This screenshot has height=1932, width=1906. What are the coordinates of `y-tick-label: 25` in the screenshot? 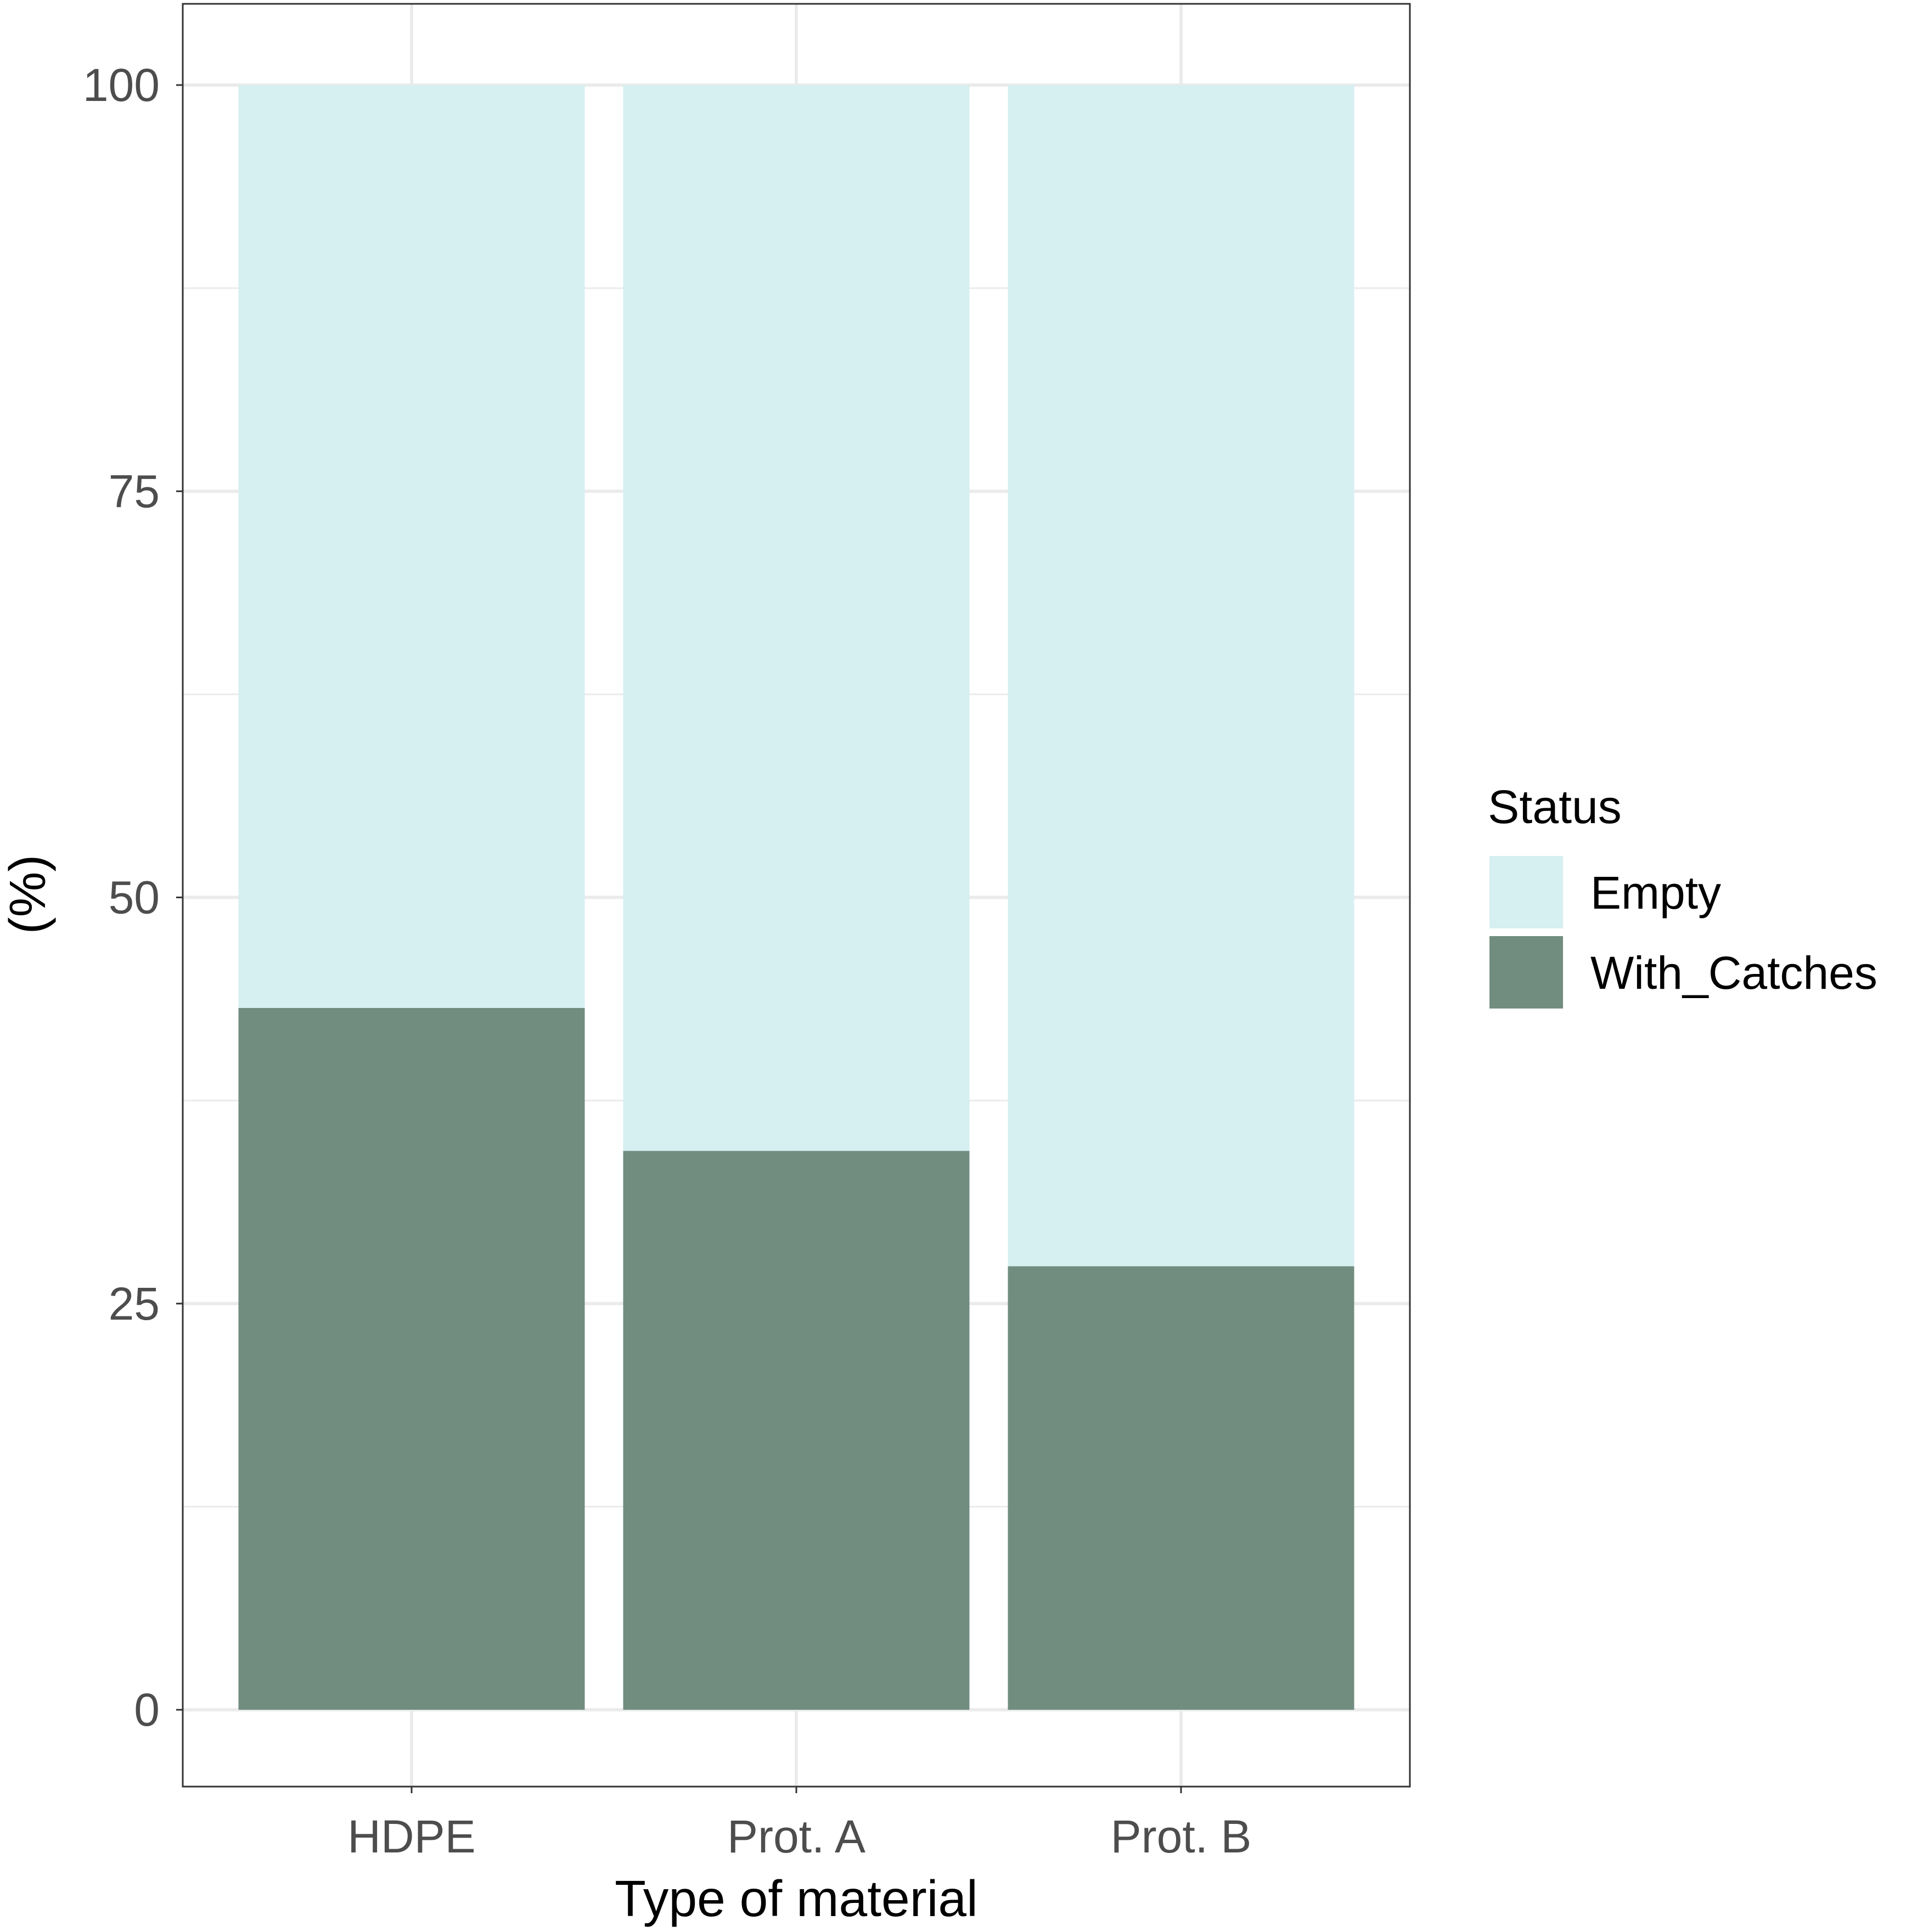 It's located at (134, 1304).